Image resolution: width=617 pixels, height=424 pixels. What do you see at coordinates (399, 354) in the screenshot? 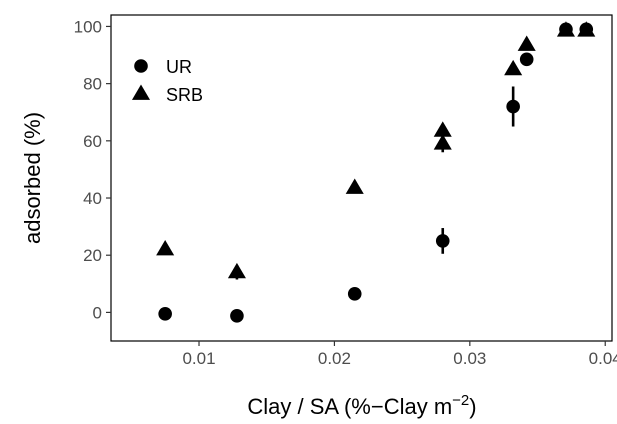
I see `x-axis: 0.01 0.02 0.03 0.04` at bounding box center [399, 354].